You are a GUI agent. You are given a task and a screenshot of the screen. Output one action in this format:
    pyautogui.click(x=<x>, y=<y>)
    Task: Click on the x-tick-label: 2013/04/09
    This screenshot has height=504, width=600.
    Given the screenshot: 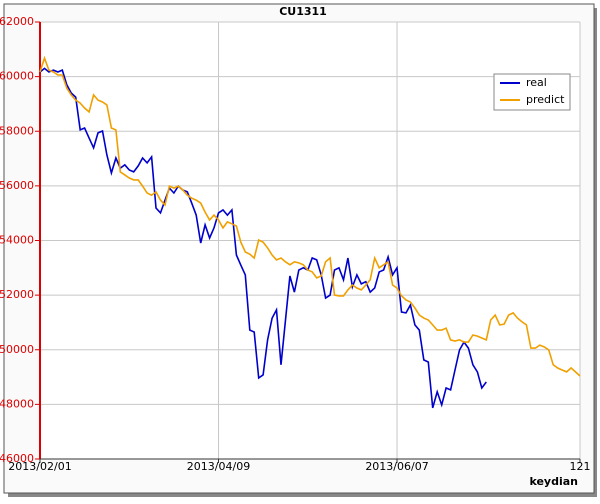 What is the action you would take?
    pyautogui.click(x=218, y=466)
    